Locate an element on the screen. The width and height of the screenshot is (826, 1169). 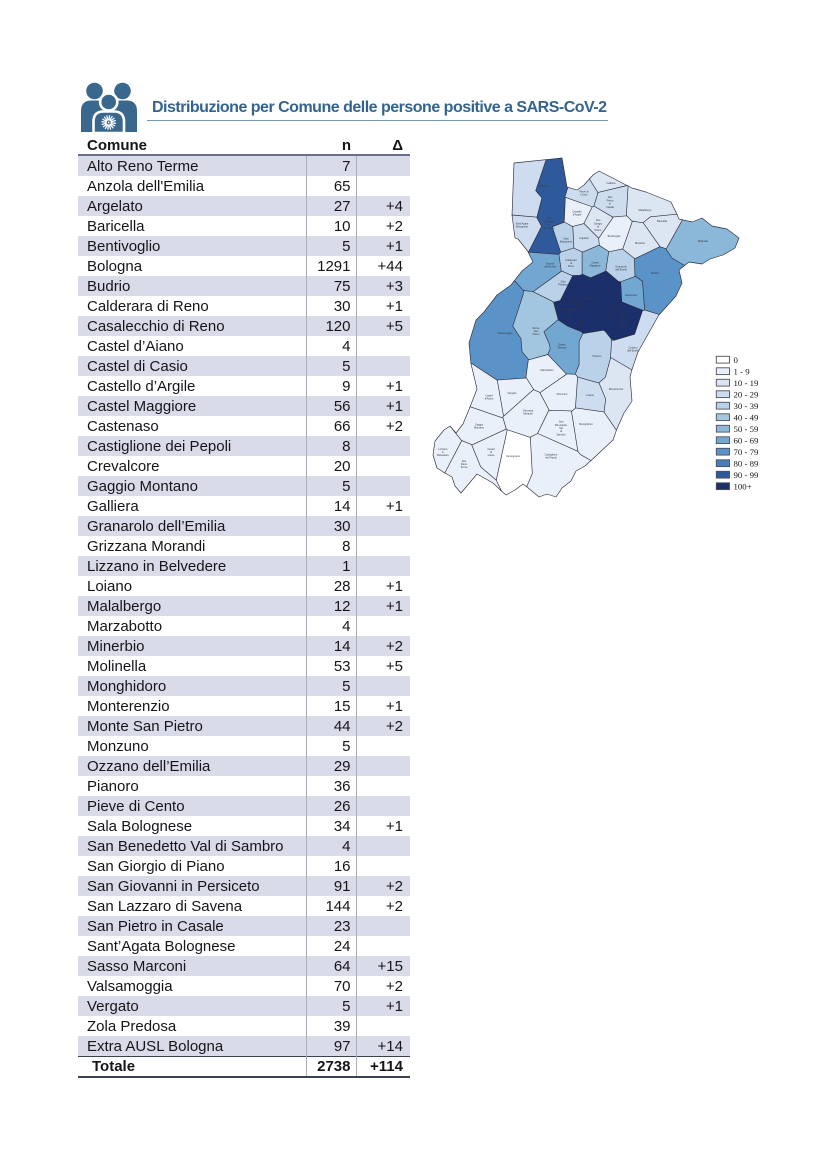
svg-text: Morandi is located at coordinates (528, 414).